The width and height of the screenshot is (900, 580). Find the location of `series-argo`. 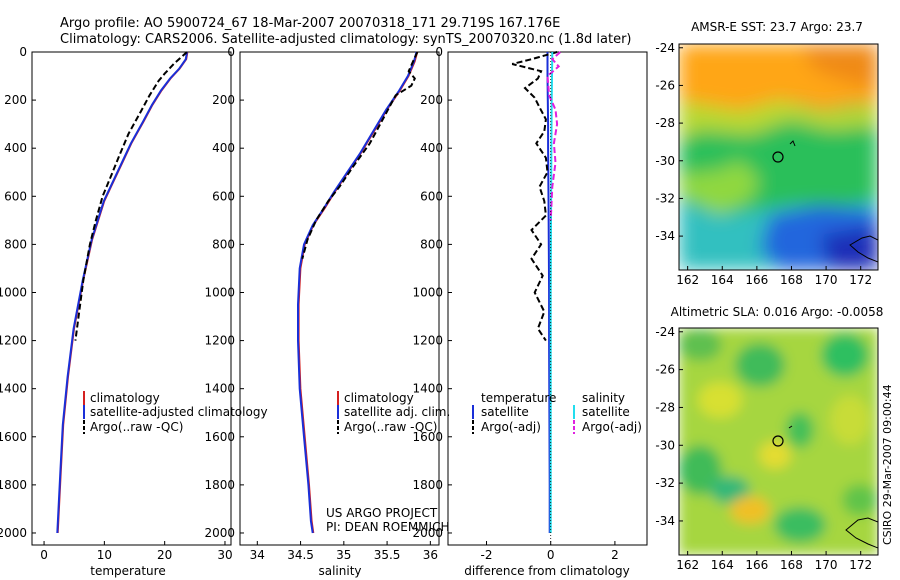

series-argo is located at coordinates (360, 155).